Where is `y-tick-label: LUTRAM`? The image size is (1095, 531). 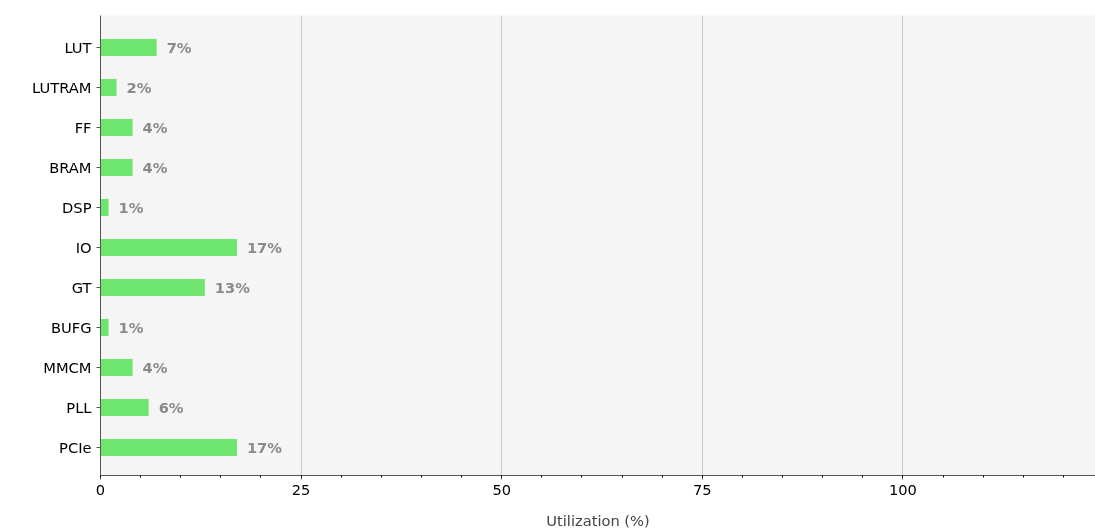
y-tick-label: LUTRAM is located at coordinates (62, 87).